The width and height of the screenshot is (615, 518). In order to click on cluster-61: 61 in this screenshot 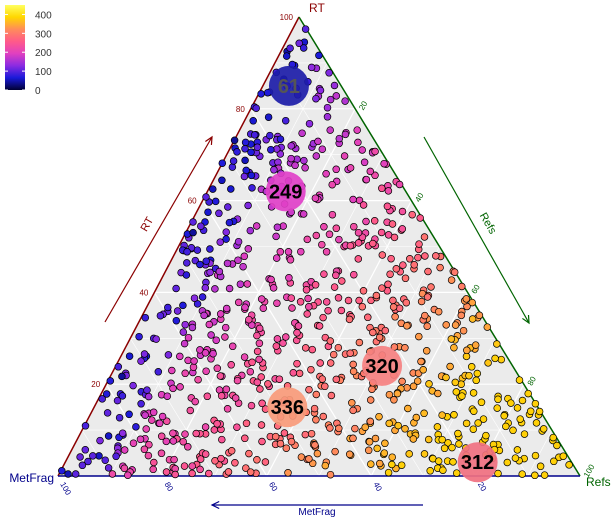, I will do `click(288, 85)`.